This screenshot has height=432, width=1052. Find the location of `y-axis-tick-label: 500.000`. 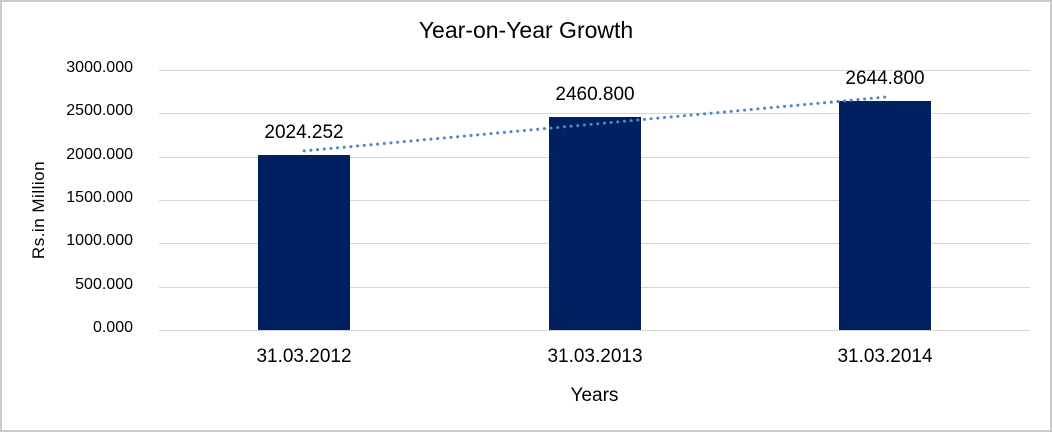

y-axis-tick-label: 500.000 is located at coordinates (104, 284).